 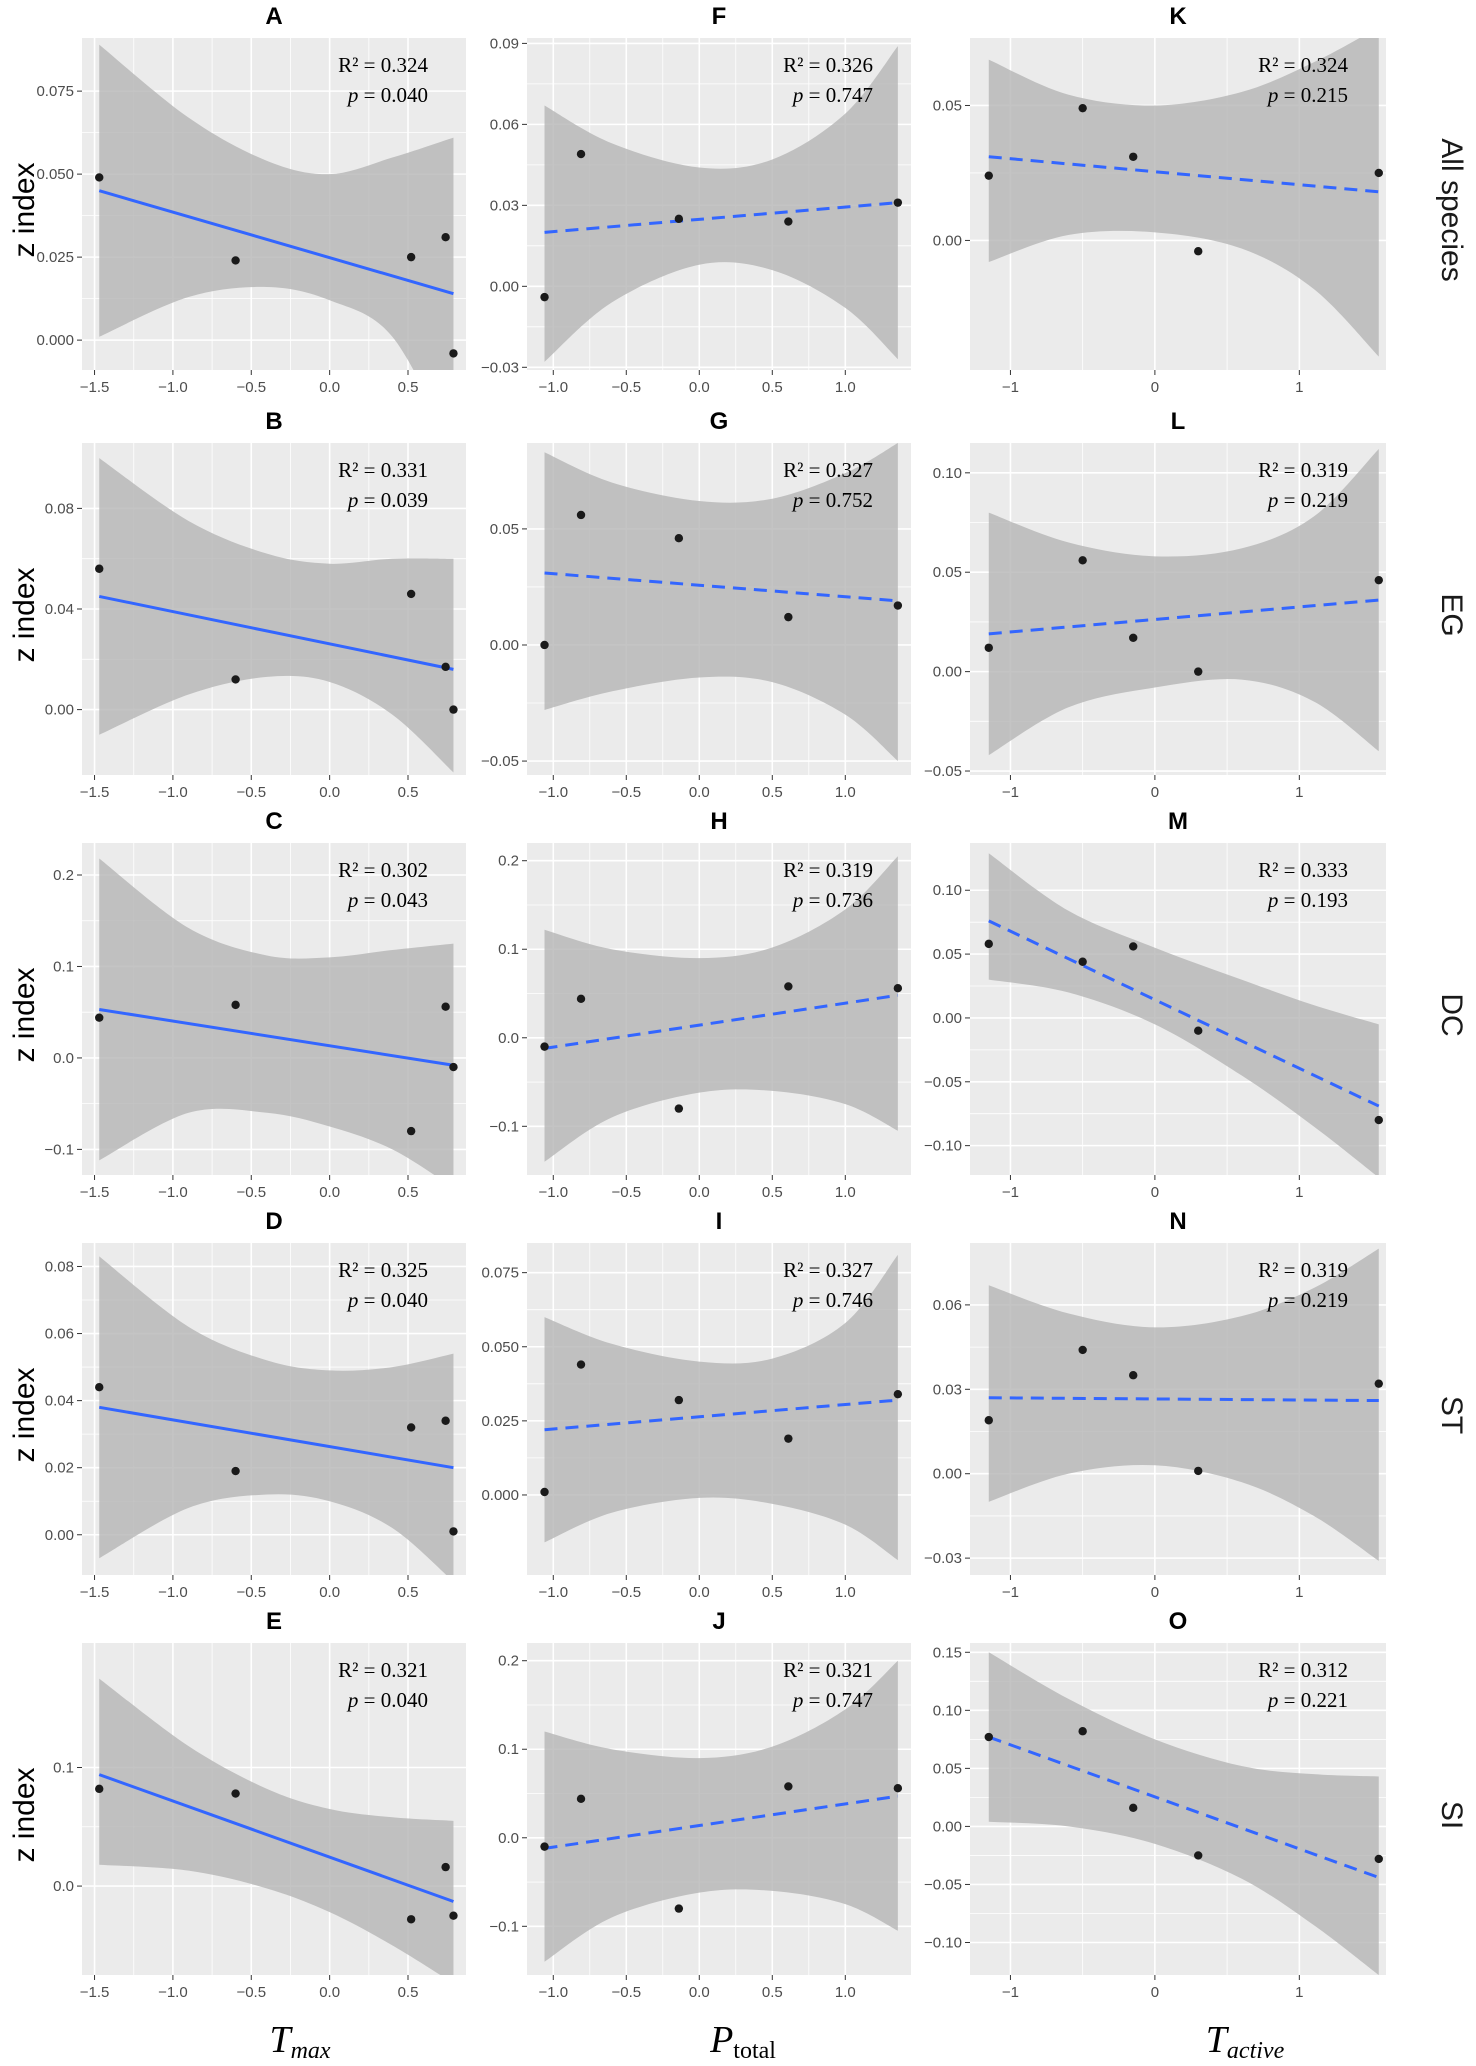 I want to click on panel-h-p-value: = 0.736, so click(x=838, y=900).